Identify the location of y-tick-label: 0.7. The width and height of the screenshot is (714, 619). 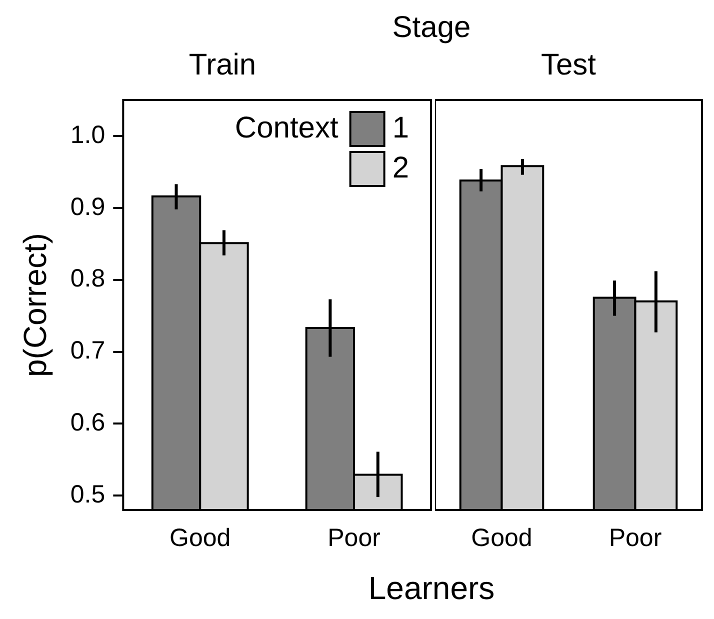
(88, 350).